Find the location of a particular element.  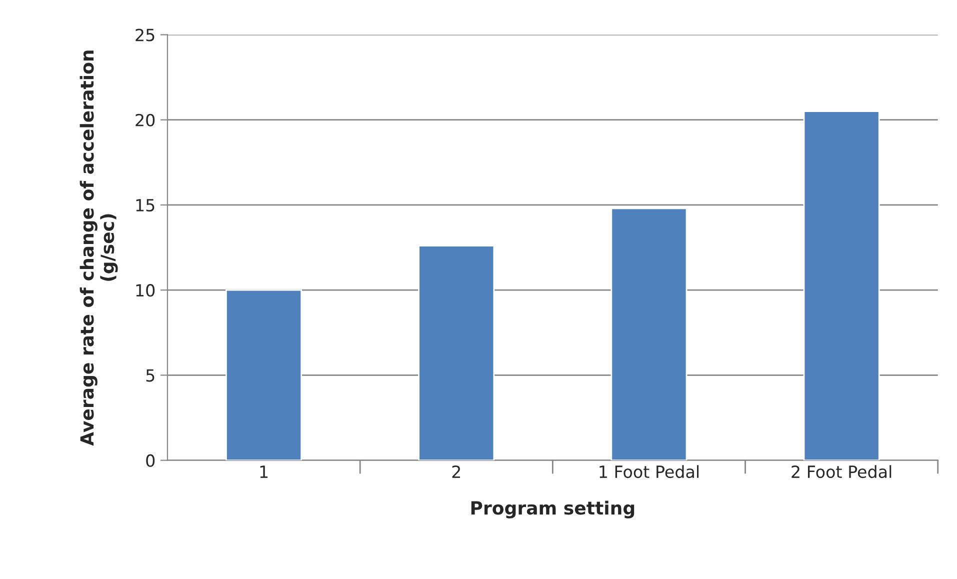

y-tick-label: 20 is located at coordinates (145, 120).